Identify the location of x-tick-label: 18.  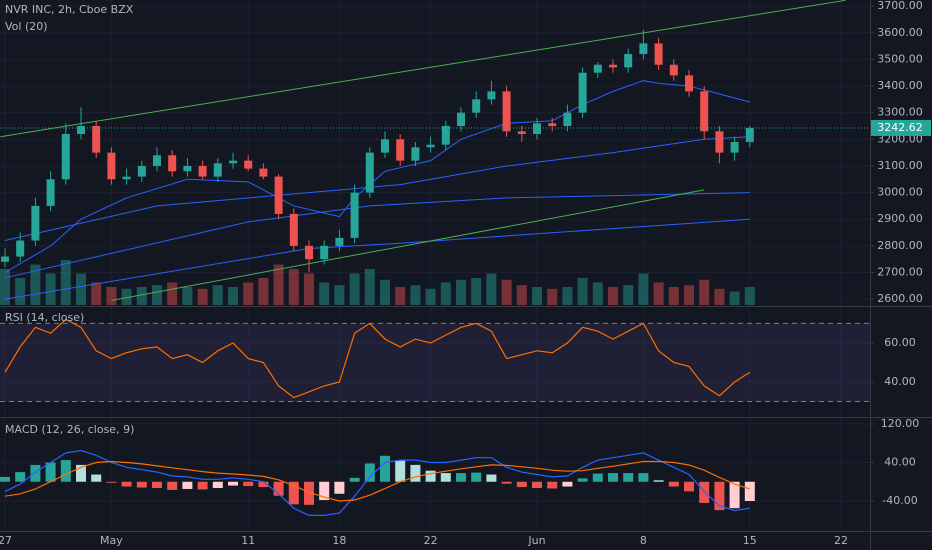
(339, 540).